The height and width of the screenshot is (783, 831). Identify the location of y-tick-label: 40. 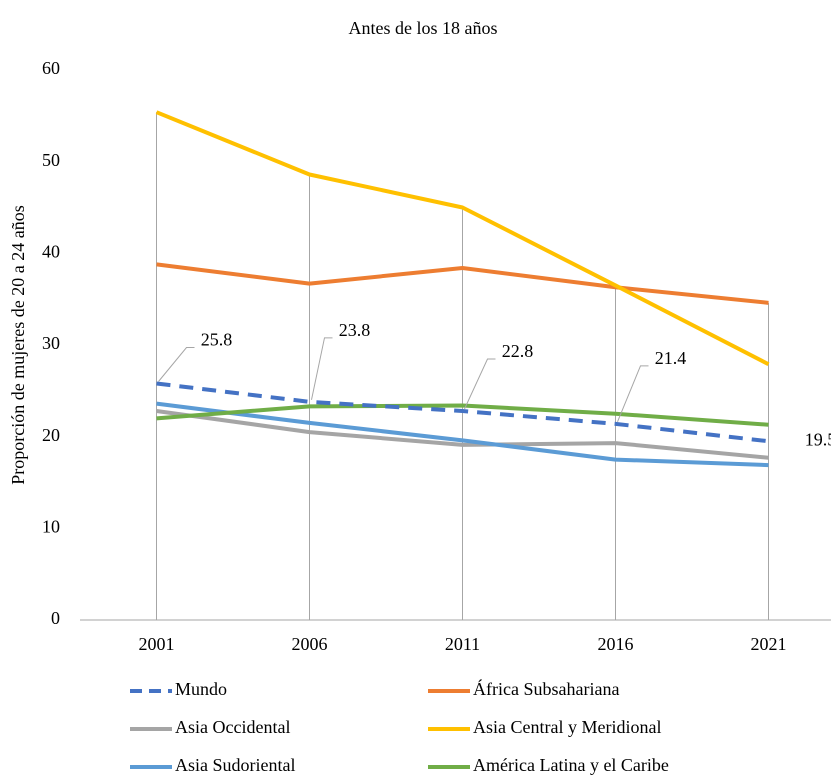
(51, 251).